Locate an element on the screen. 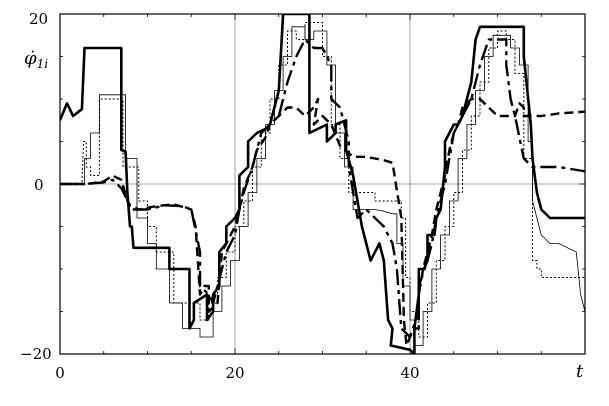 This screenshot has height=406, width=609. x-tick-label-20: 20 is located at coordinates (234, 373).